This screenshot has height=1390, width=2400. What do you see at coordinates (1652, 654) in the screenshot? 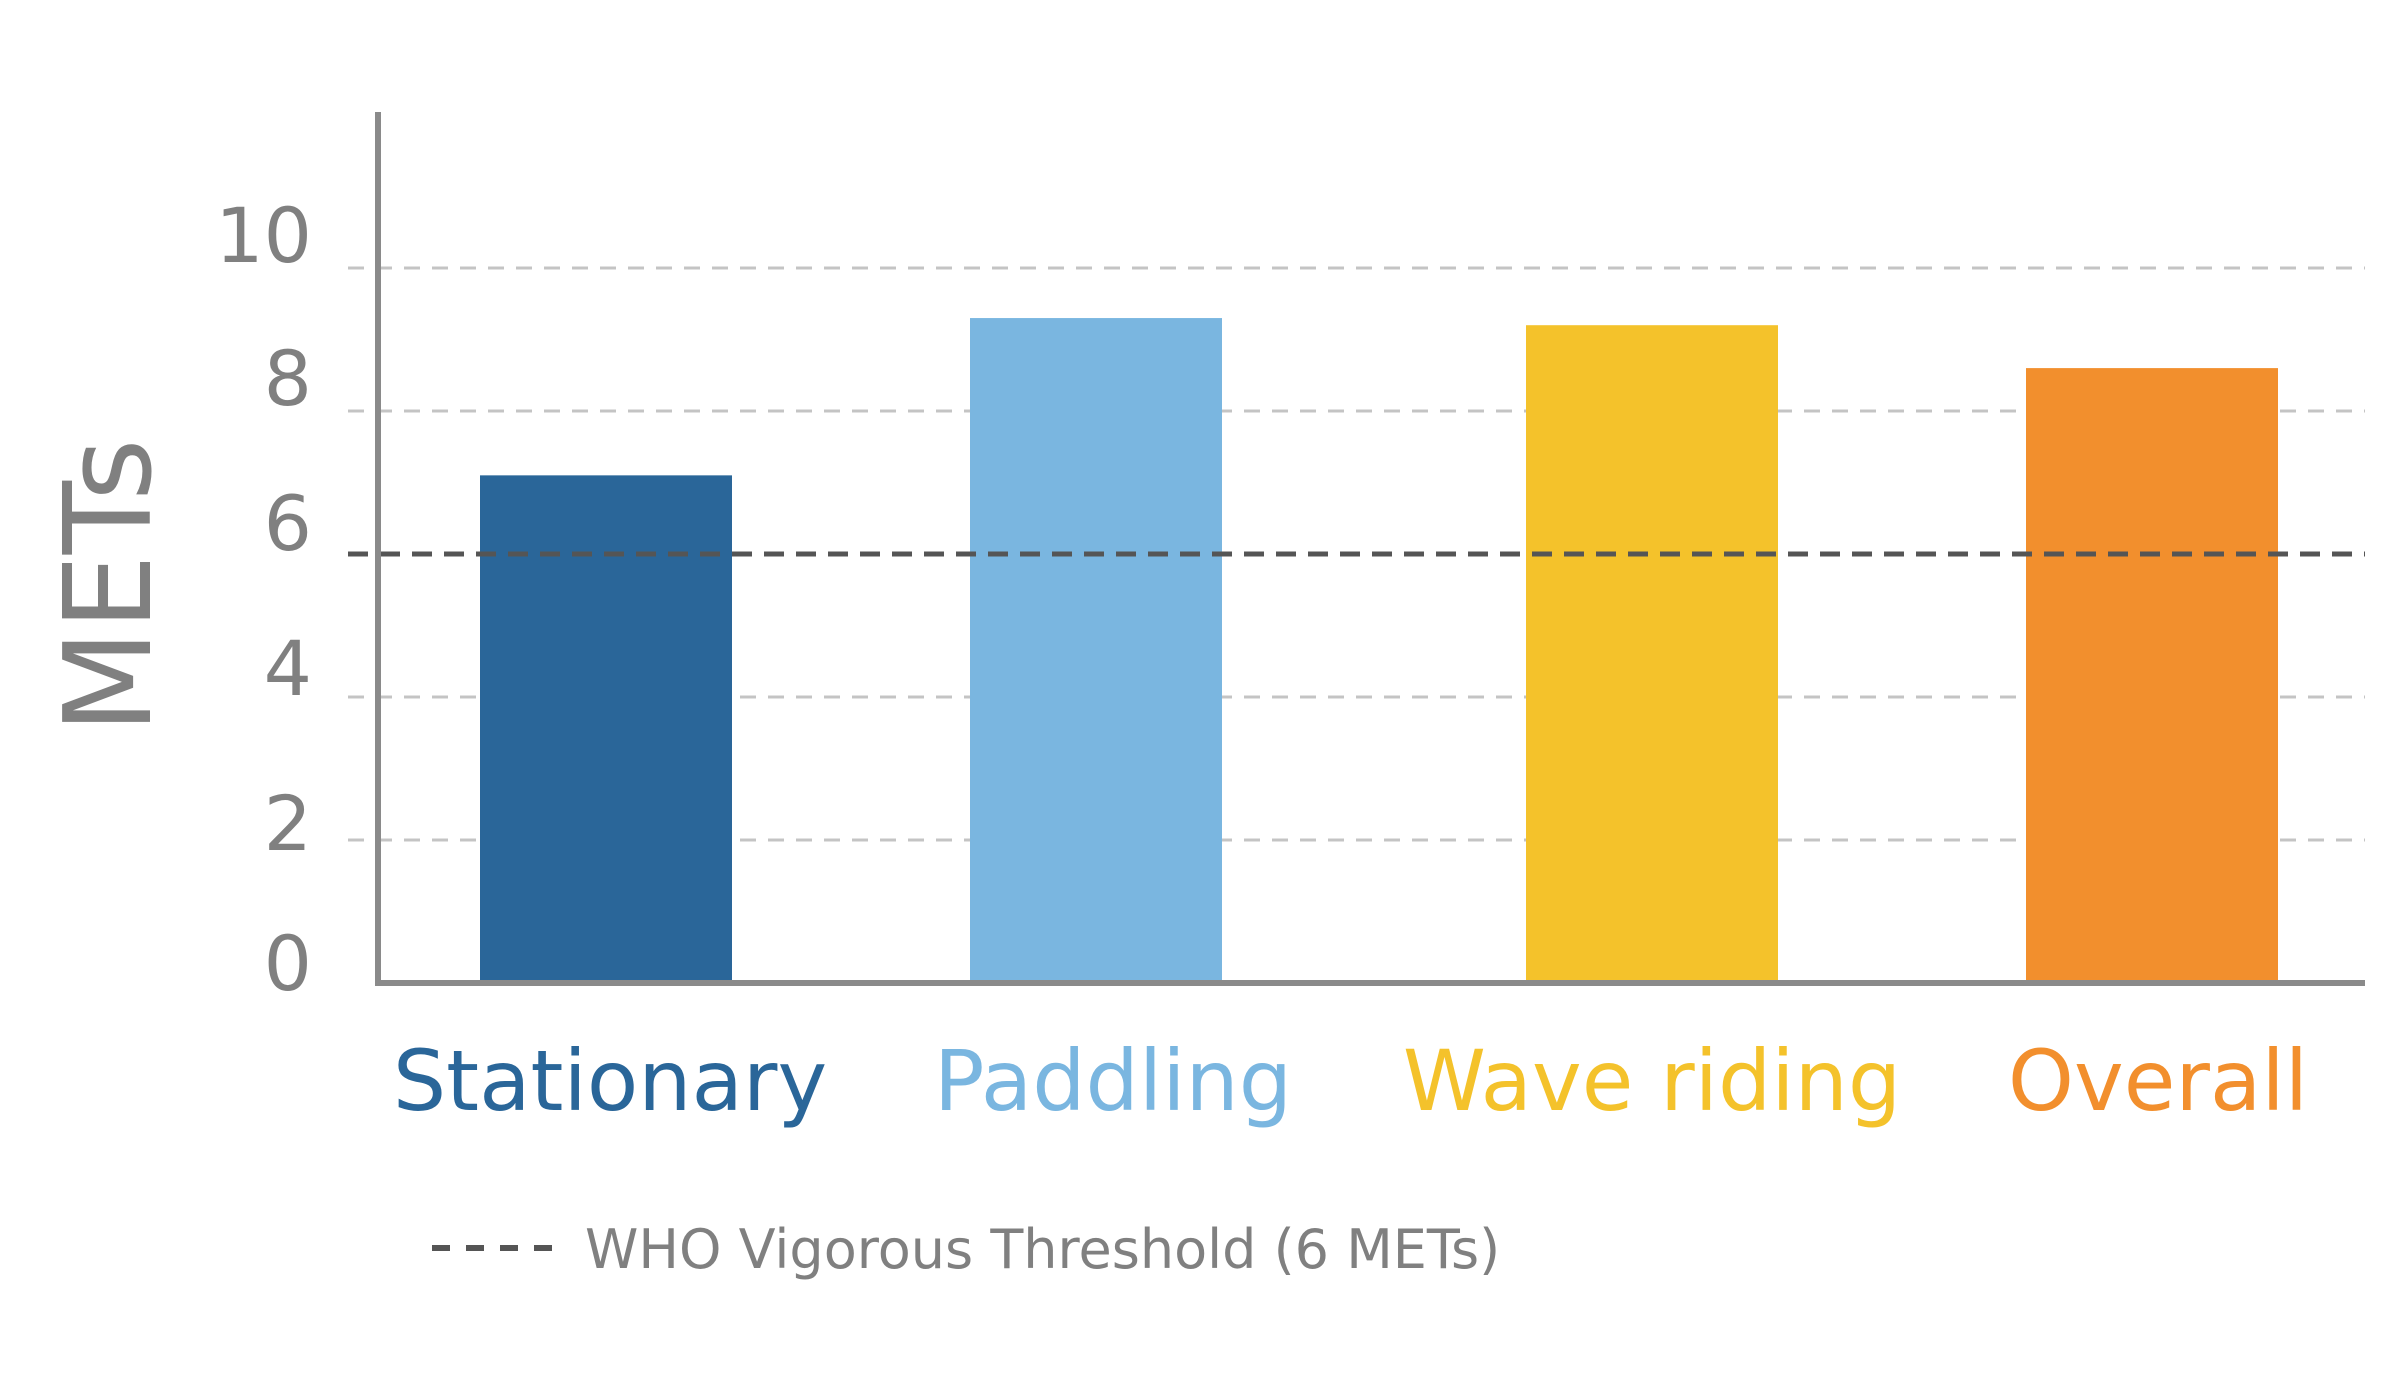
I see `bar-wave-riding` at bounding box center [1652, 654].